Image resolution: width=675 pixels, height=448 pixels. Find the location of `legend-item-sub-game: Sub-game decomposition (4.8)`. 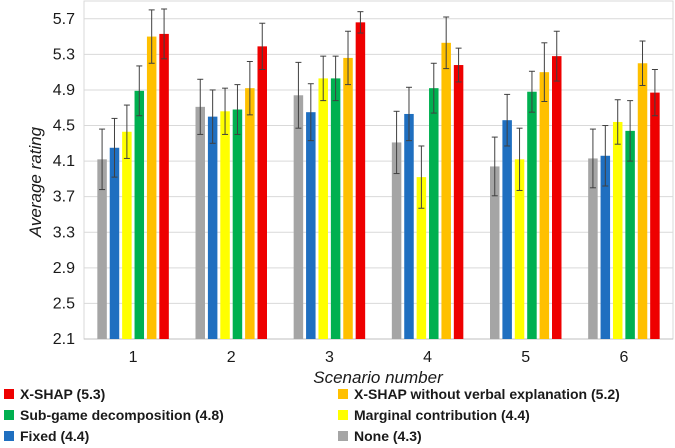

legend-item-sub-game: Sub-game decomposition (4.8) is located at coordinates (114, 415).